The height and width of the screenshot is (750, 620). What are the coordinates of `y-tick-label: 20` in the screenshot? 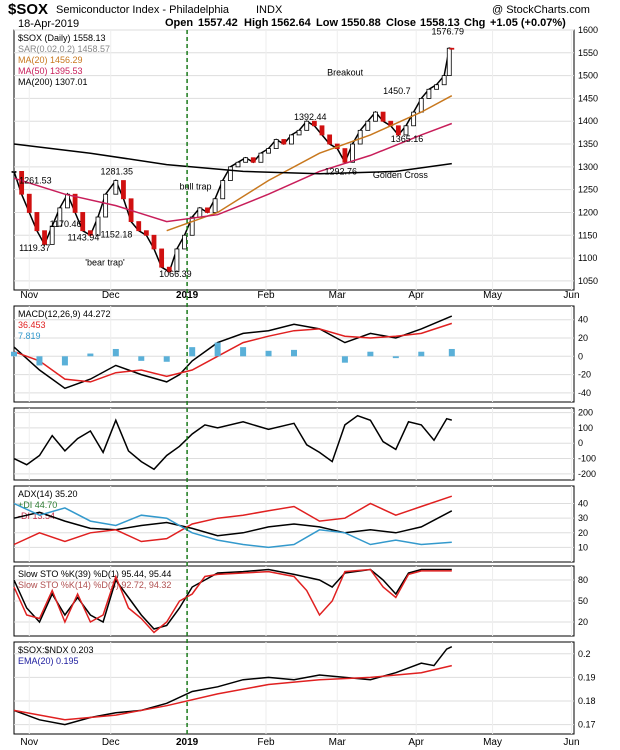 It's located at (583, 533).